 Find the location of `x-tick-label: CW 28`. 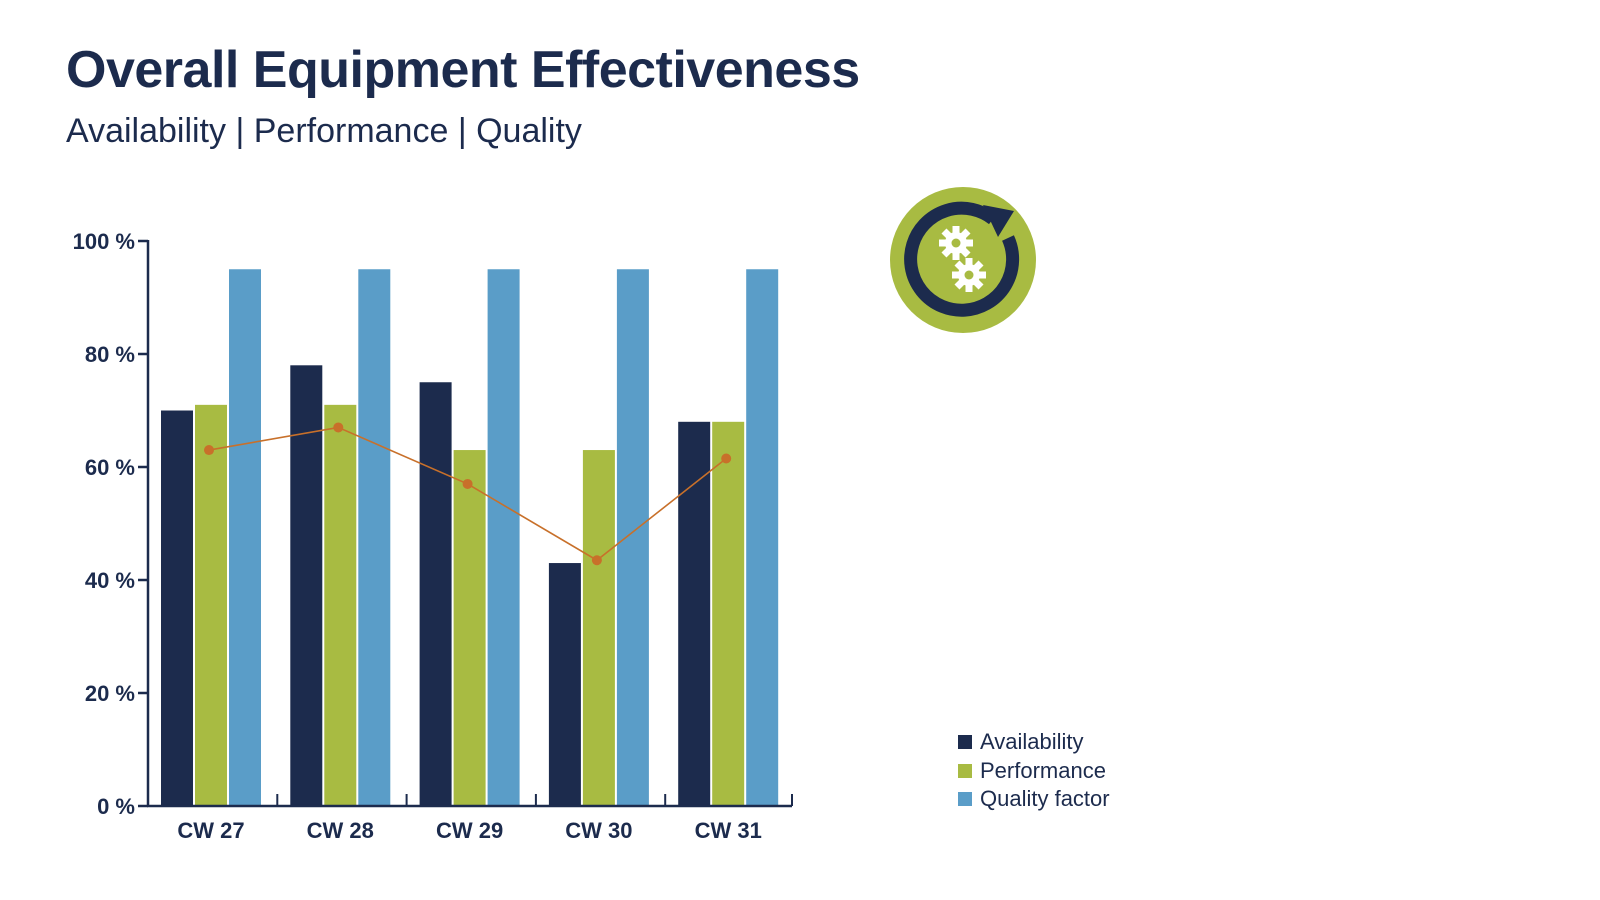

x-tick-label: CW 28 is located at coordinates (340, 830).